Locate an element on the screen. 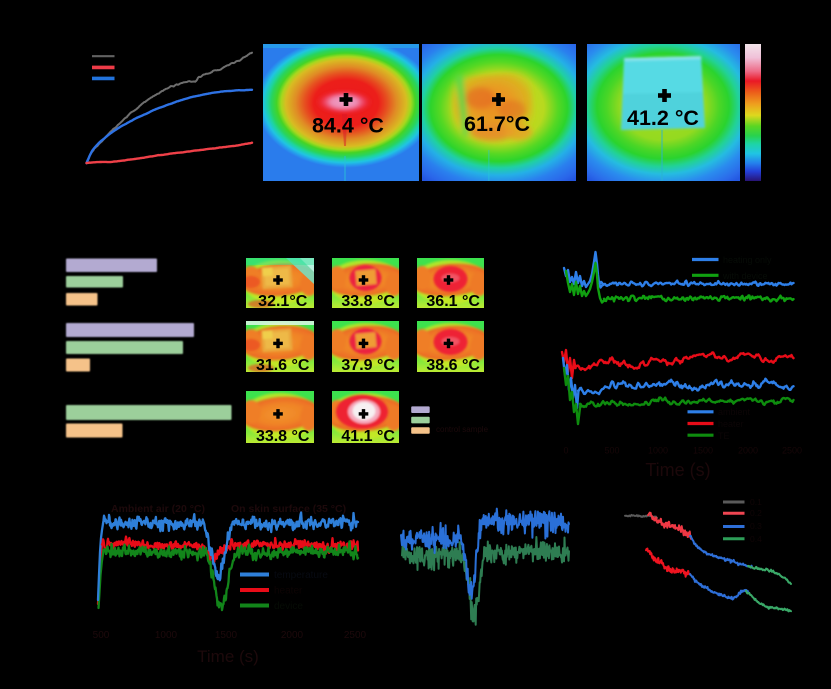  svg-text: Ambient air (20 °C) is located at coordinates (158, 509).